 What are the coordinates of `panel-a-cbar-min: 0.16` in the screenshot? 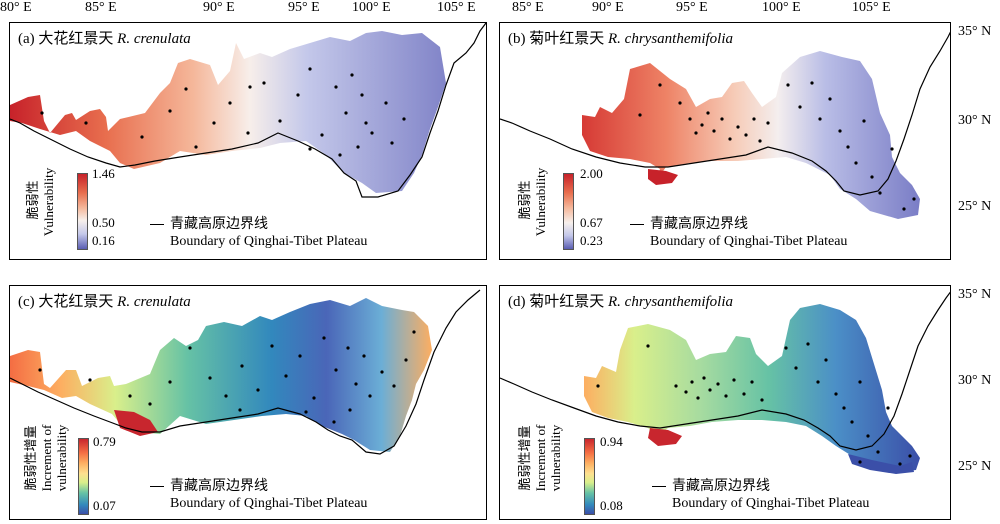 It's located at (103, 240).